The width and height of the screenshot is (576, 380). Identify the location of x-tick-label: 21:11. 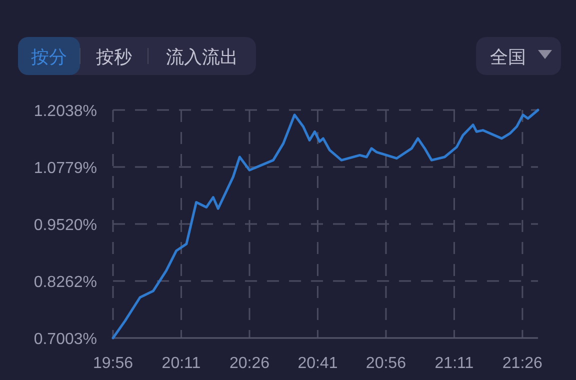
(454, 363).